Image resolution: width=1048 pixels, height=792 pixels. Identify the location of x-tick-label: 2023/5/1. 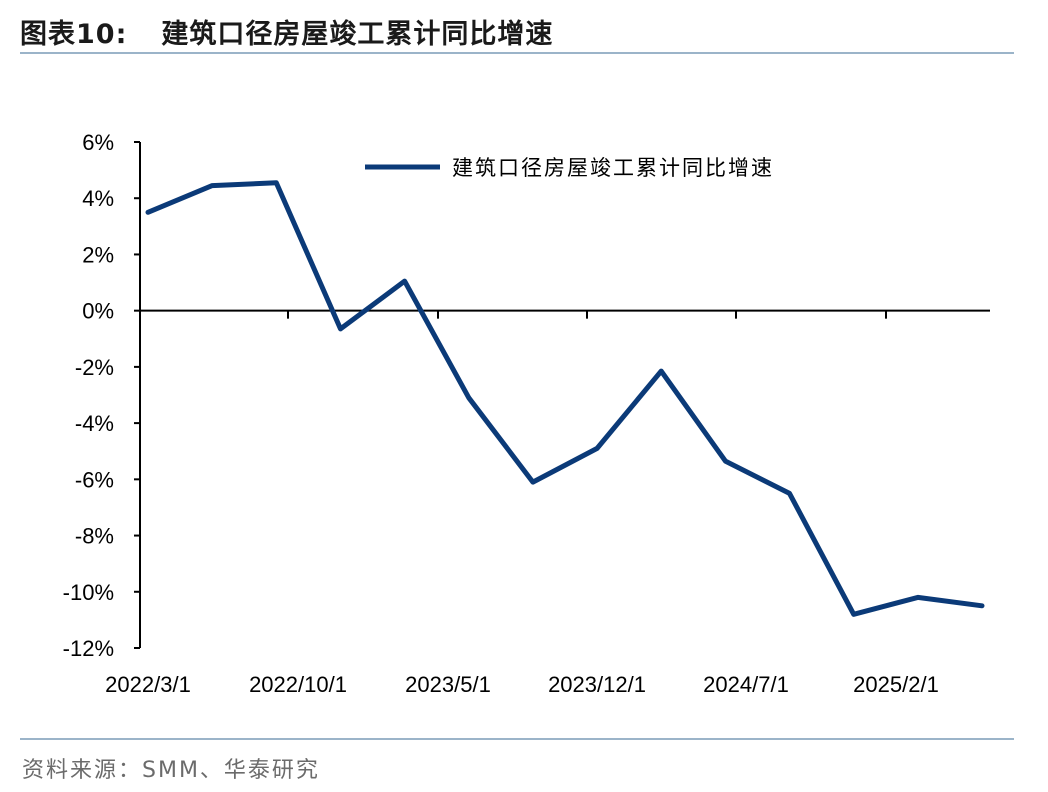
(448, 684).